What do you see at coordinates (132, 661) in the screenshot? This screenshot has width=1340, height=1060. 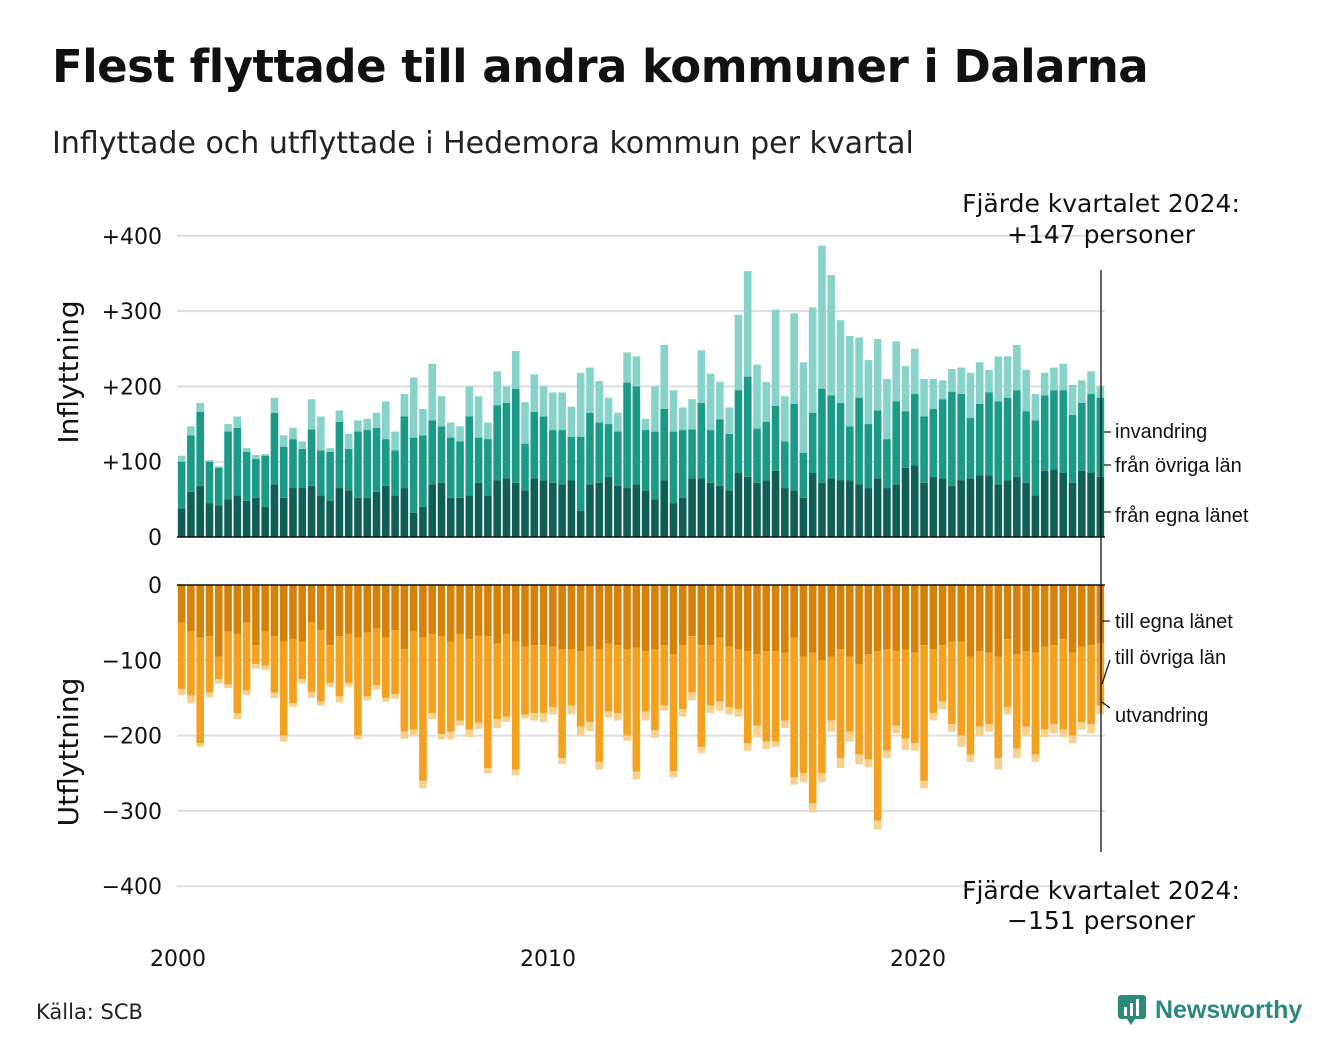 I see `y-tick-label: −100` at bounding box center [132, 661].